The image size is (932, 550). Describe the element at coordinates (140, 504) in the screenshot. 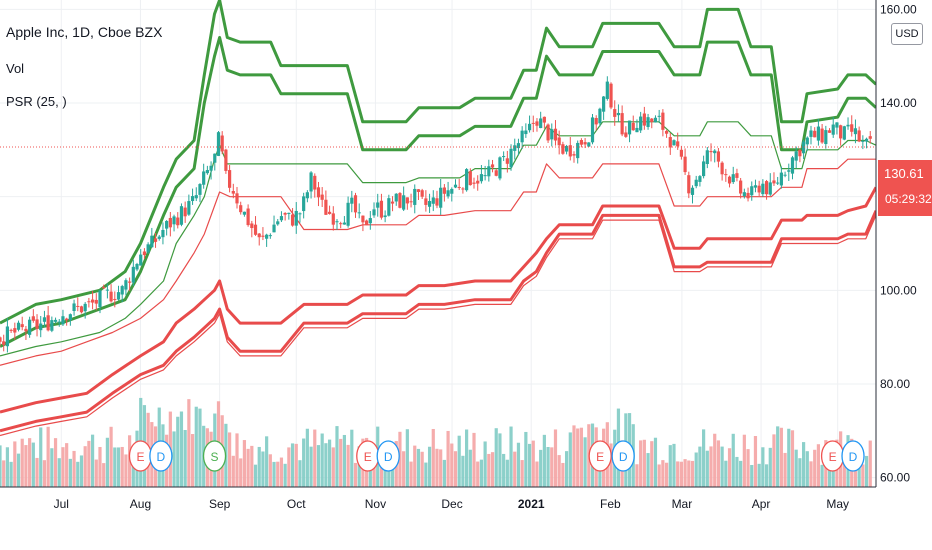

I see `time-tick-label: Aug` at that location.